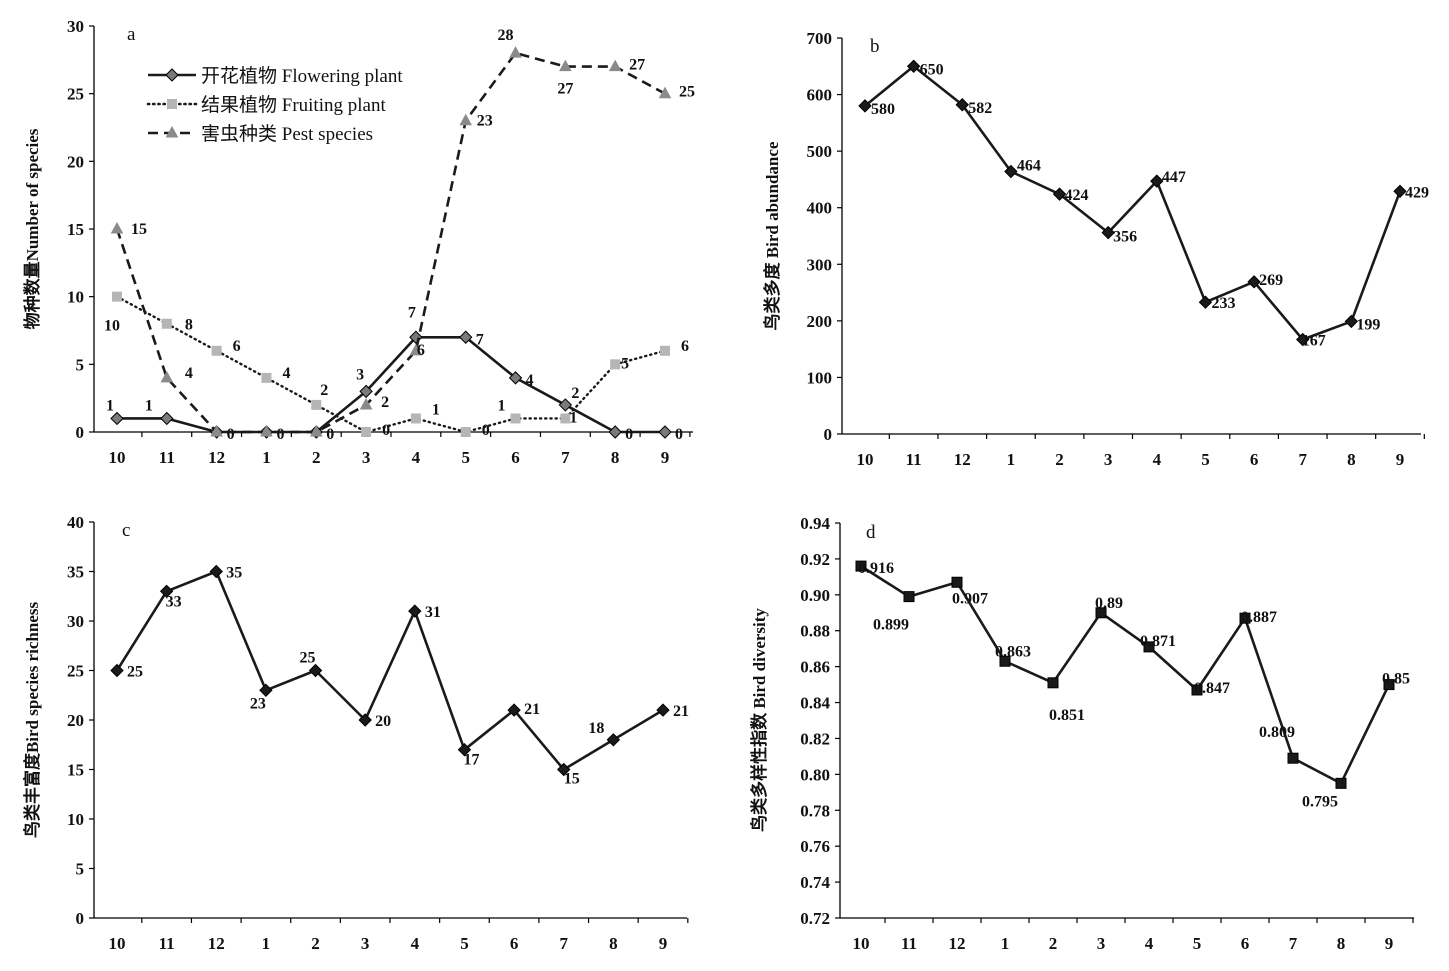  What do you see at coordinates (1133, 202) in the screenshot?
I see `series-line` at bounding box center [1133, 202].